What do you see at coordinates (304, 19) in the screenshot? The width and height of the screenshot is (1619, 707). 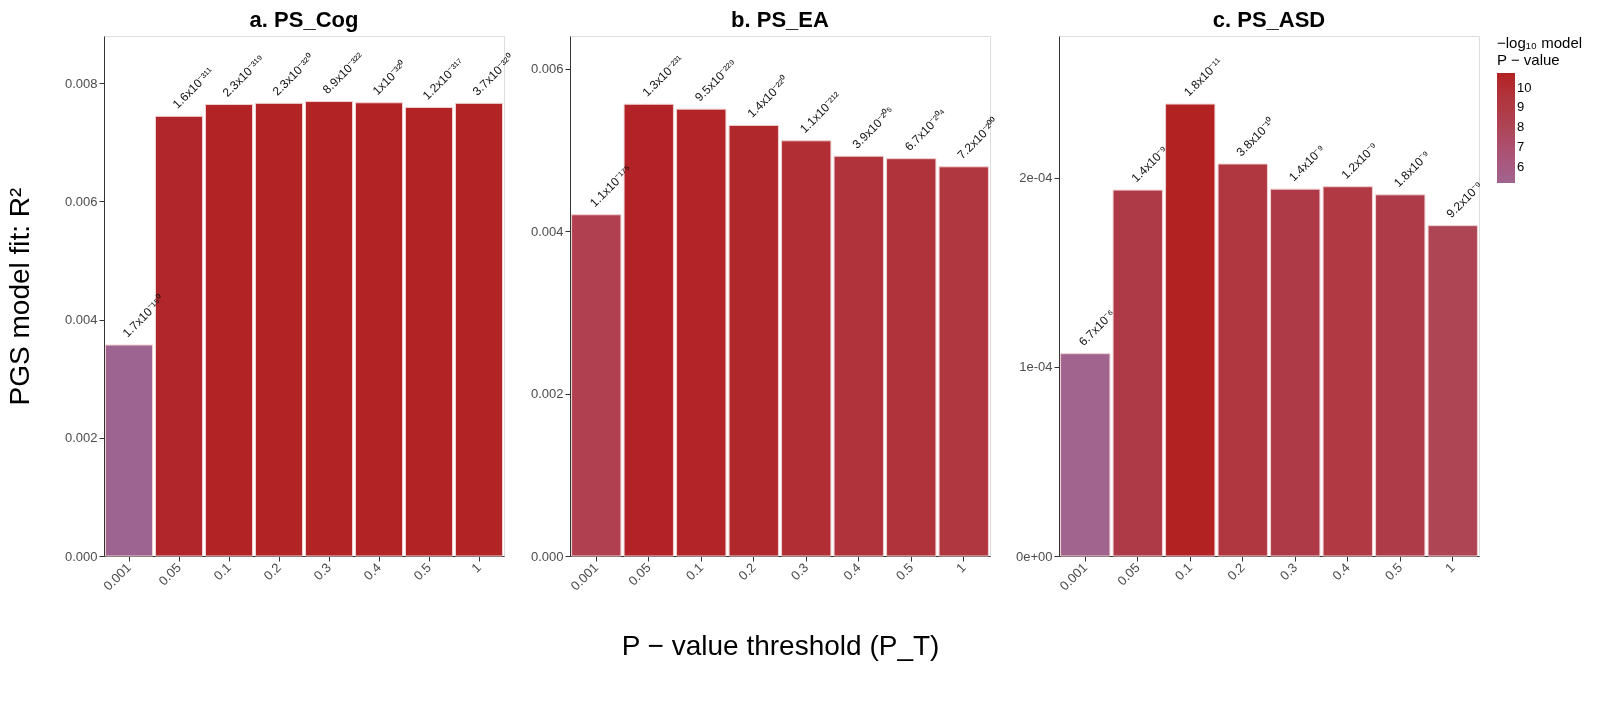 I see `chart-title: a. PS_Cog` at bounding box center [304, 19].